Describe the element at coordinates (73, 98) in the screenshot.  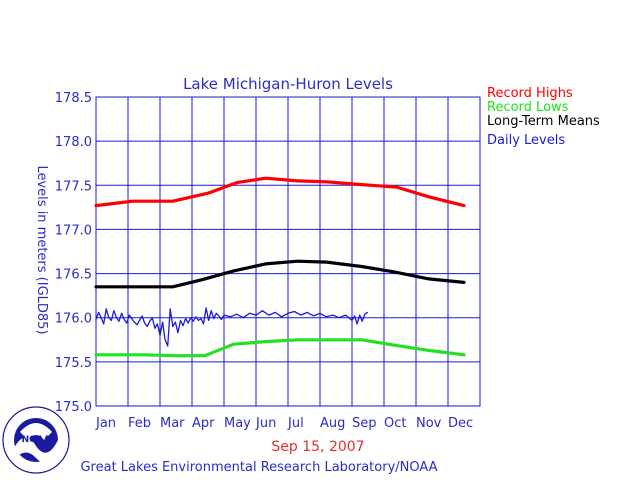
I see `y-tick-label: 178.5` at that location.